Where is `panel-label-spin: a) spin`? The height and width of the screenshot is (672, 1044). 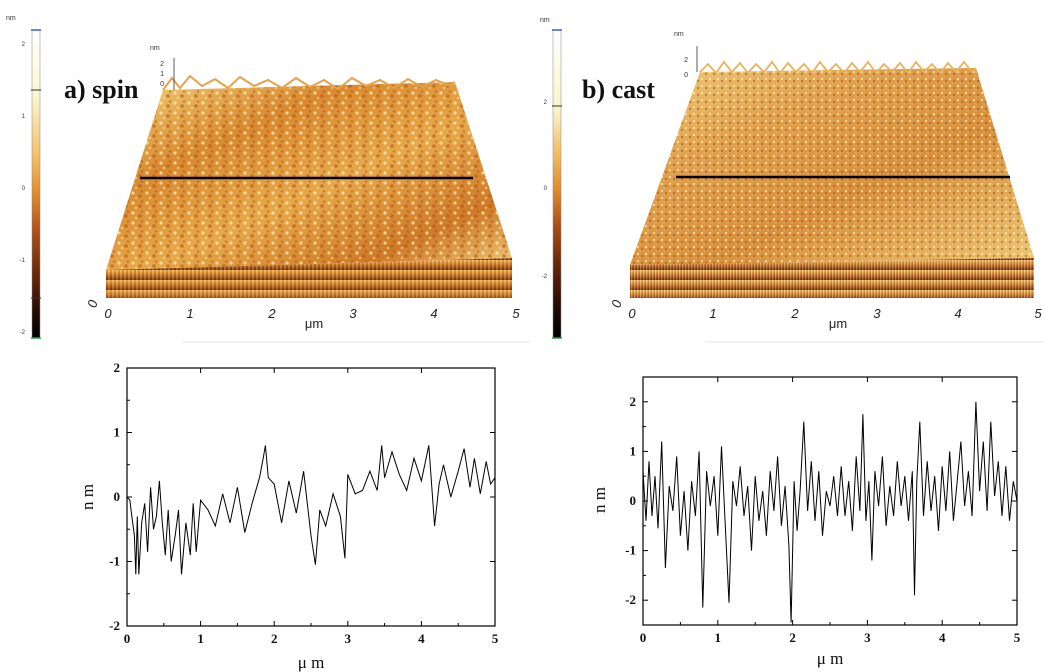 panel-label-spin: a) spin is located at coordinates (101, 89).